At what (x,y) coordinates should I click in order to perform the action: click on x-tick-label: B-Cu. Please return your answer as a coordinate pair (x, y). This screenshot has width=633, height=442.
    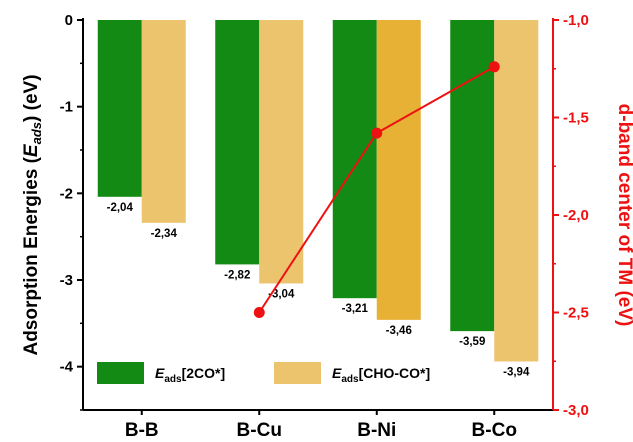
    Looking at the image, I should click on (259, 430).